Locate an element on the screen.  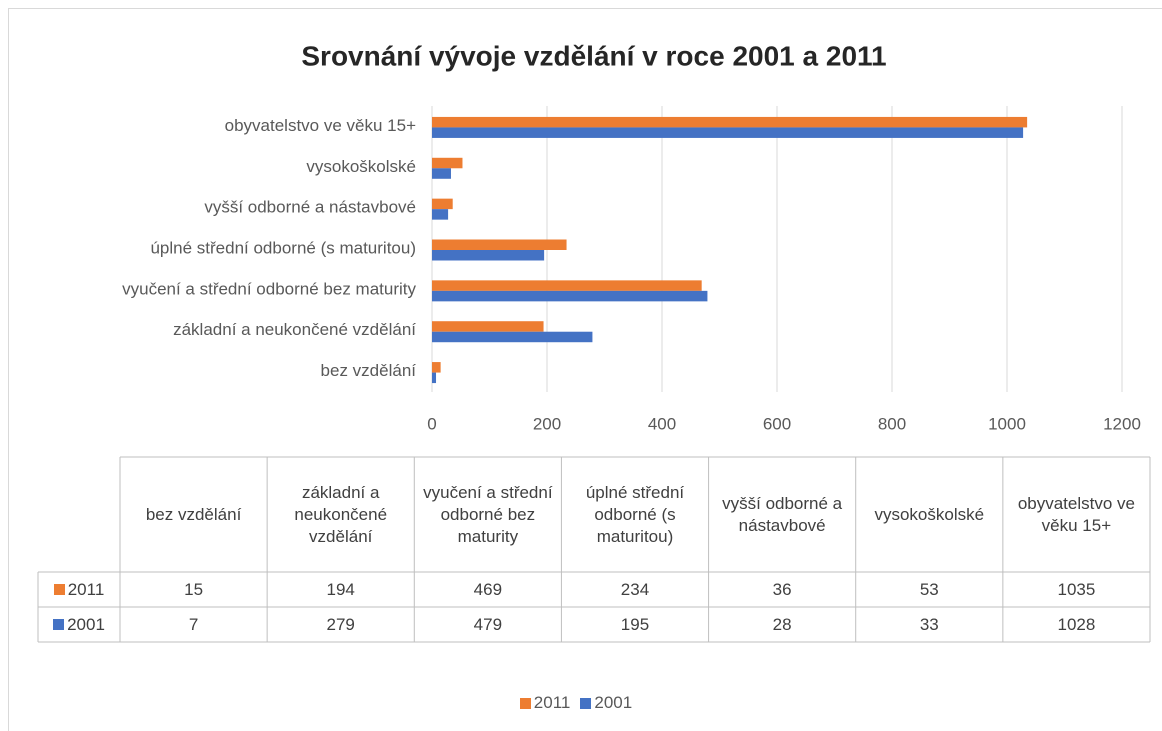
table-value: 479 is located at coordinates (488, 624).